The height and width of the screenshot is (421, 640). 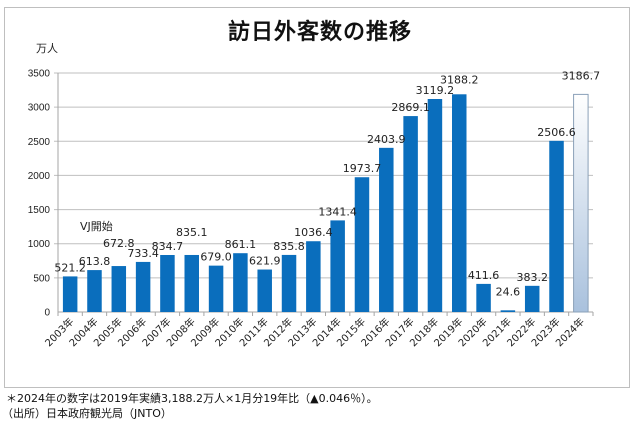 What do you see at coordinates (289, 246) in the screenshot?
I see `data-label: 835.8` at bounding box center [289, 246].